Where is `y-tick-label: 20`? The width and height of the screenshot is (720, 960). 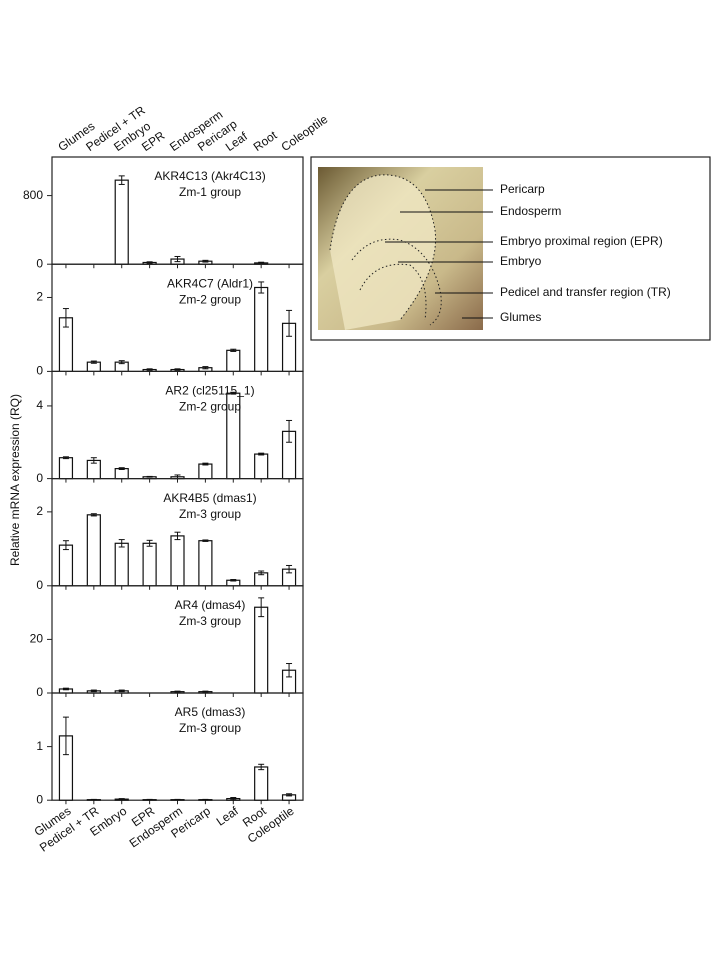 y-tick-label: 20 is located at coordinates (37, 639).